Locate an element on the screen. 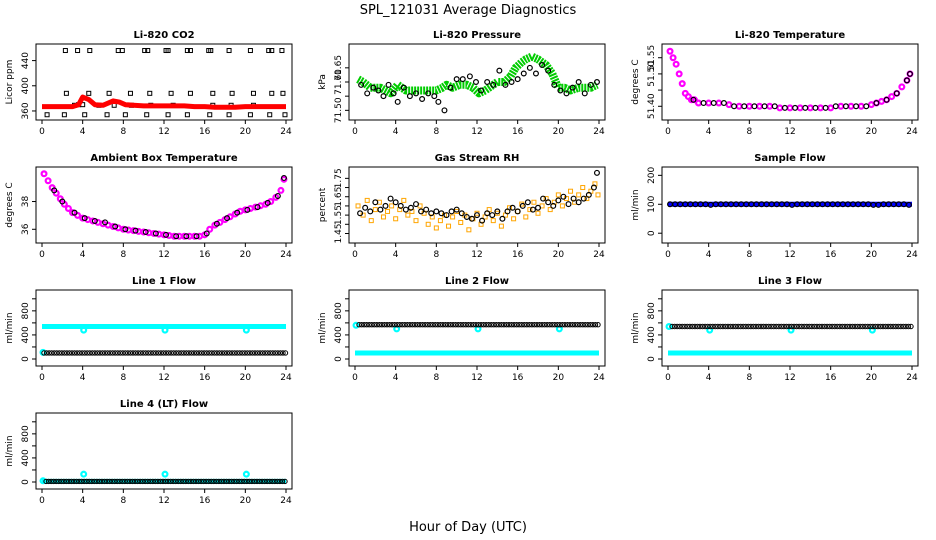 The image size is (936, 540). y-tick-label: 400 is located at coordinates (26, 457).